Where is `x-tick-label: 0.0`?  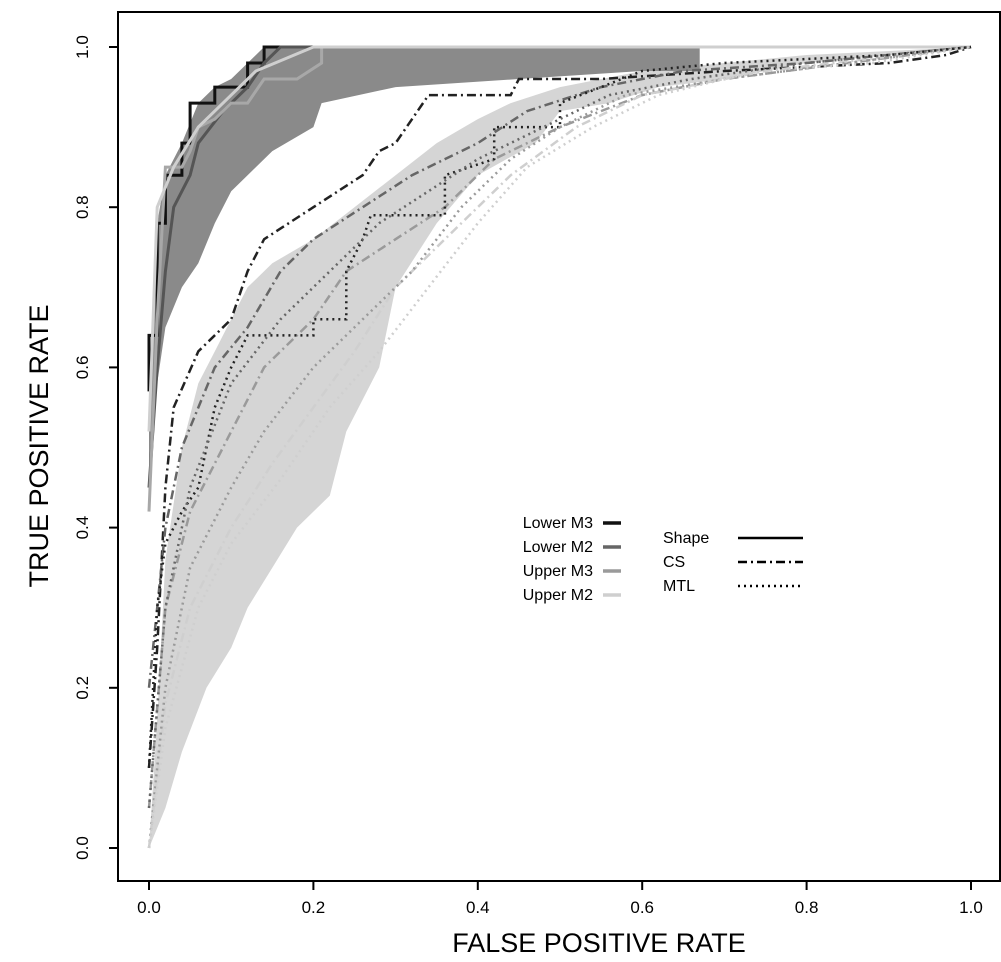
x-tick-label: 0.0 is located at coordinates (149, 907).